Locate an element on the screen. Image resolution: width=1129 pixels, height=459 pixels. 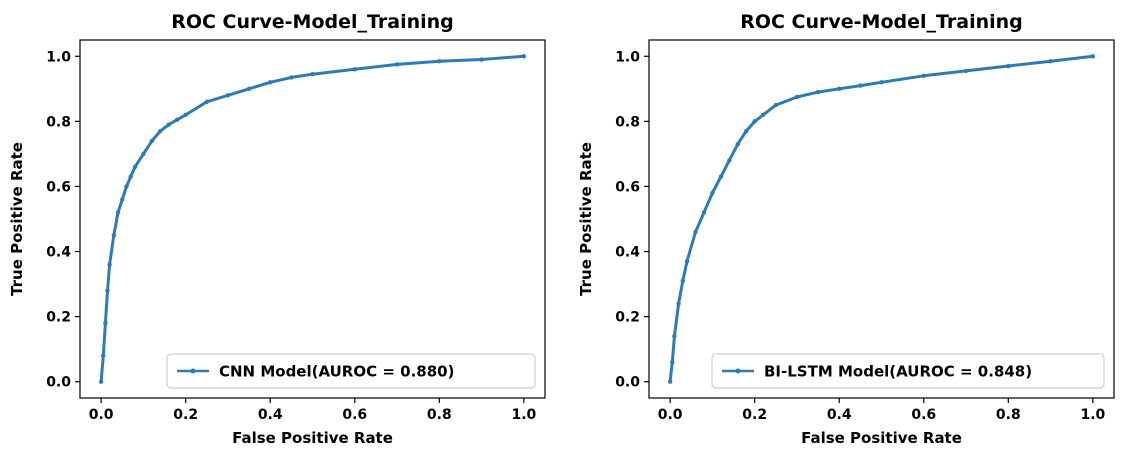
legend-label: BI-LSTM Model(AUROC = 0.848) is located at coordinates (898, 372).